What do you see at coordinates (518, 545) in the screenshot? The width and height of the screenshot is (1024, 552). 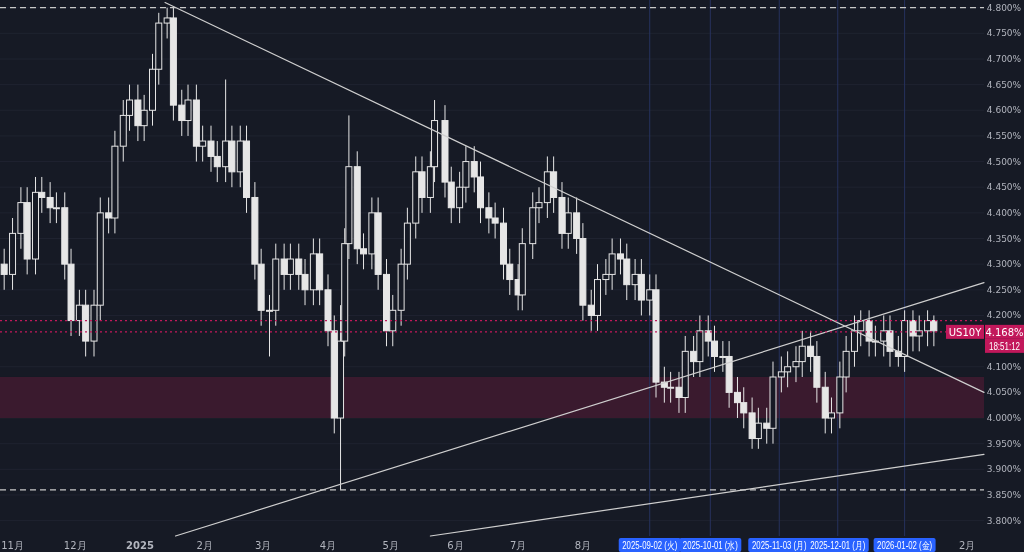 I see `x-tick-label: 7月` at bounding box center [518, 545].